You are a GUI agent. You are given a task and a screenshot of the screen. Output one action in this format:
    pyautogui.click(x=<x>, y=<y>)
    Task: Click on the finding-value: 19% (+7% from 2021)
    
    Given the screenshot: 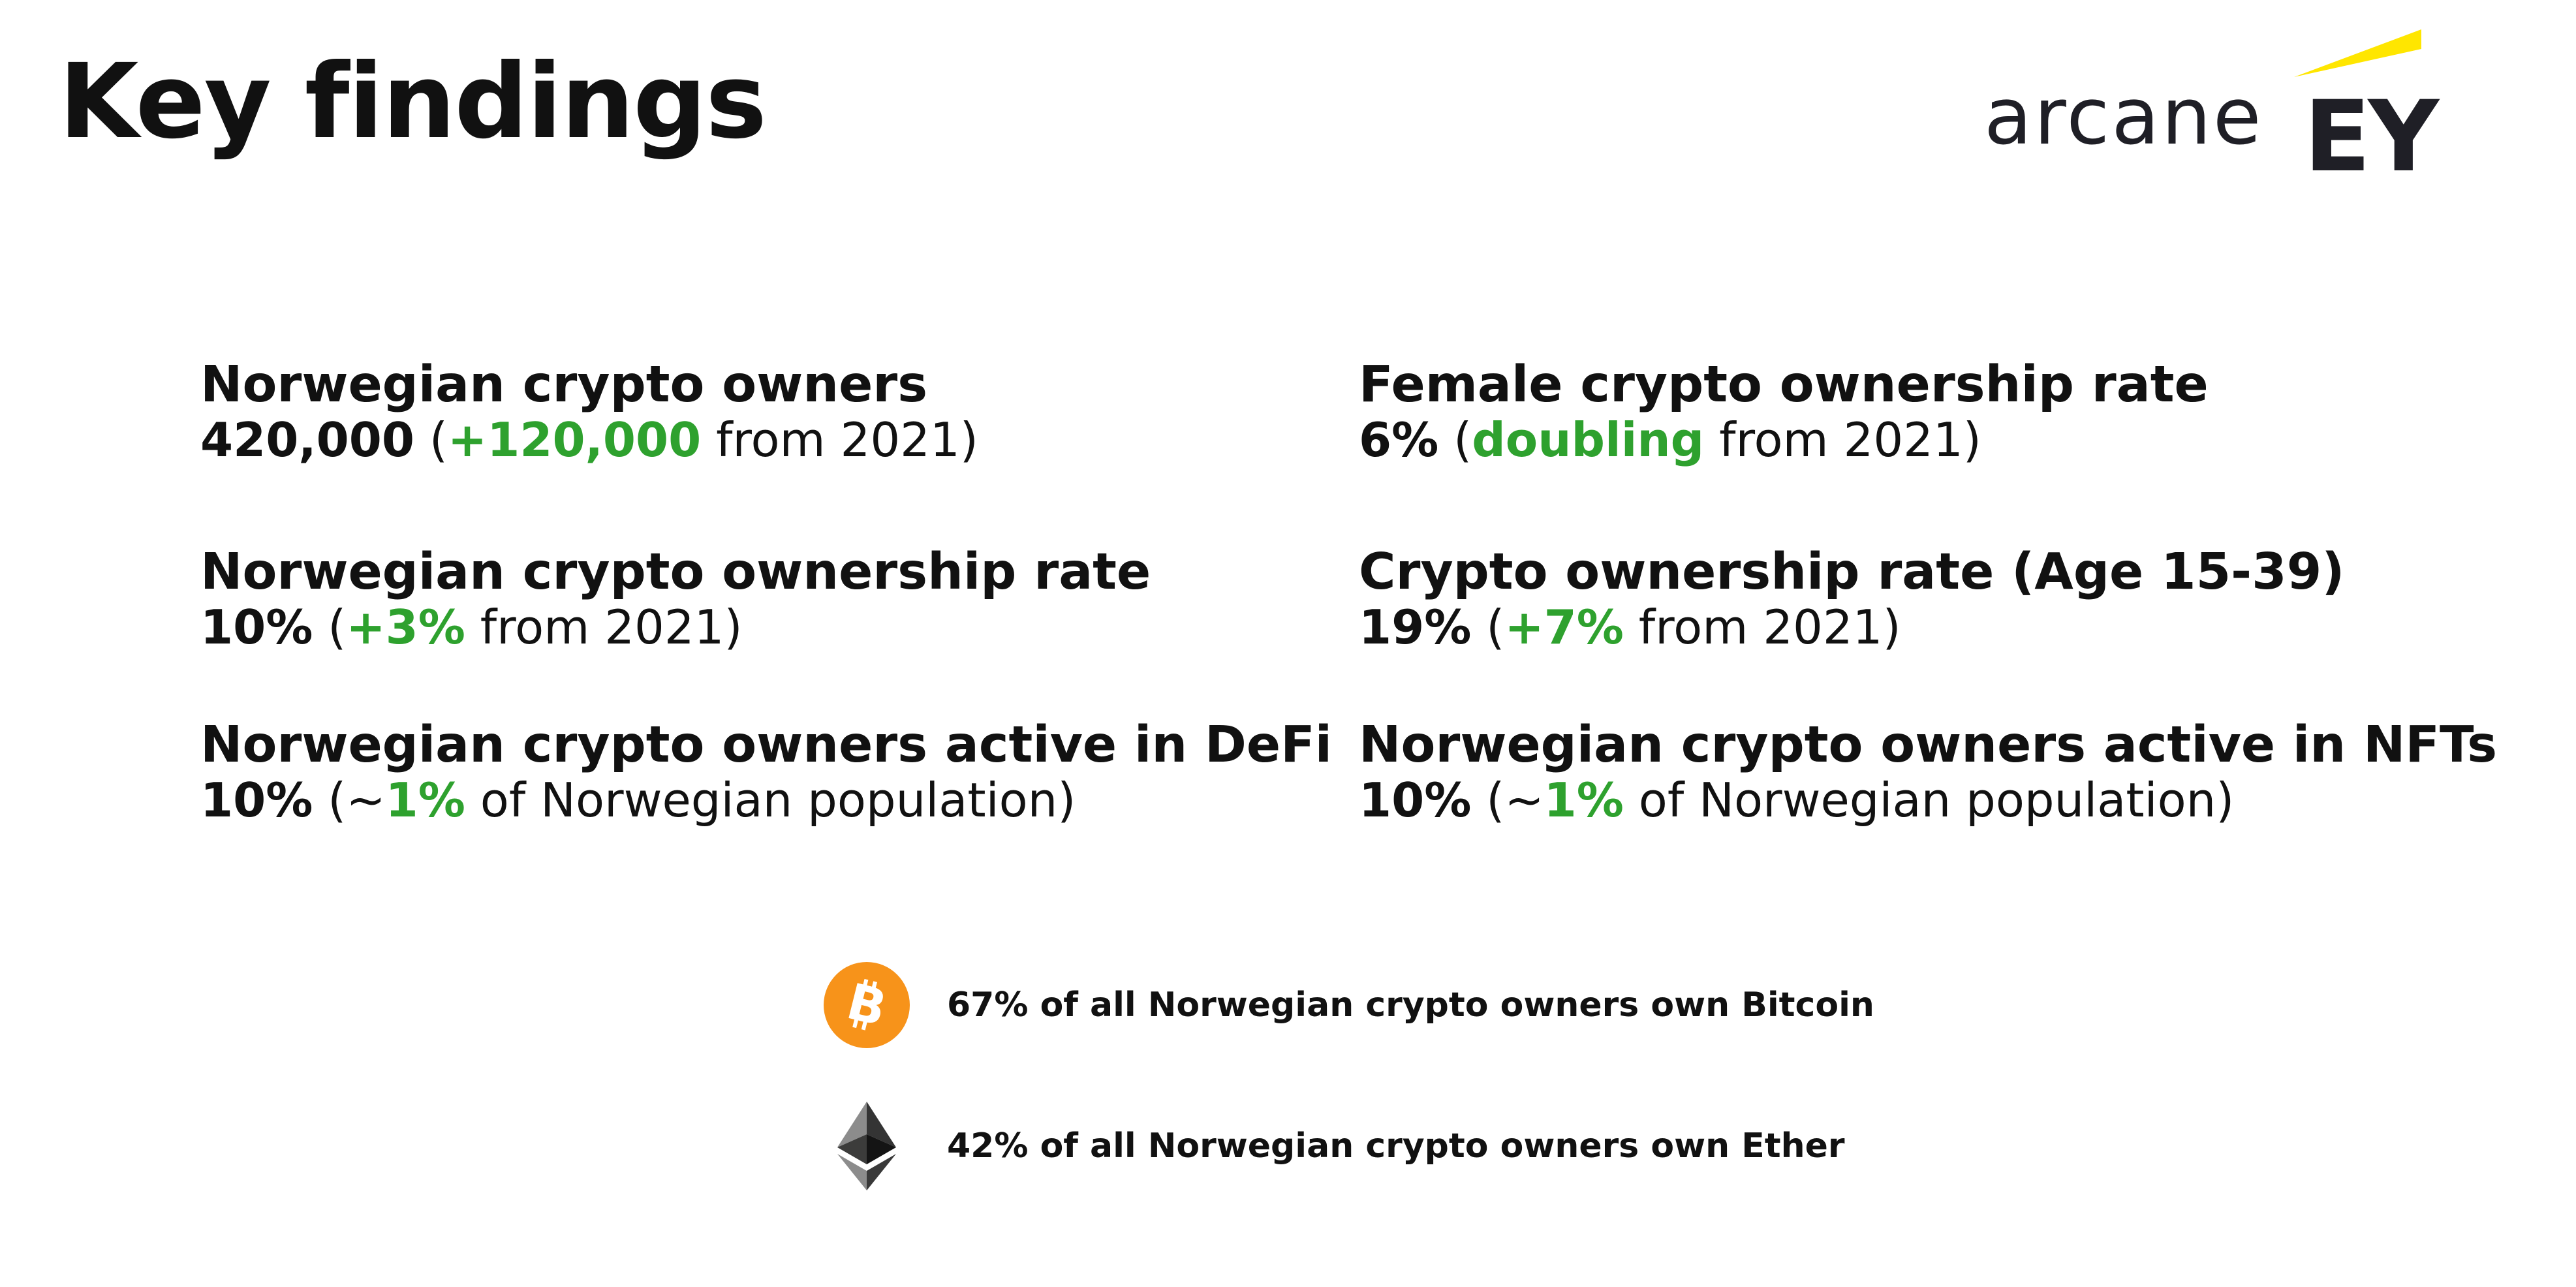 What is the action you would take?
    pyautogui.click(x=1852, y=627)
    